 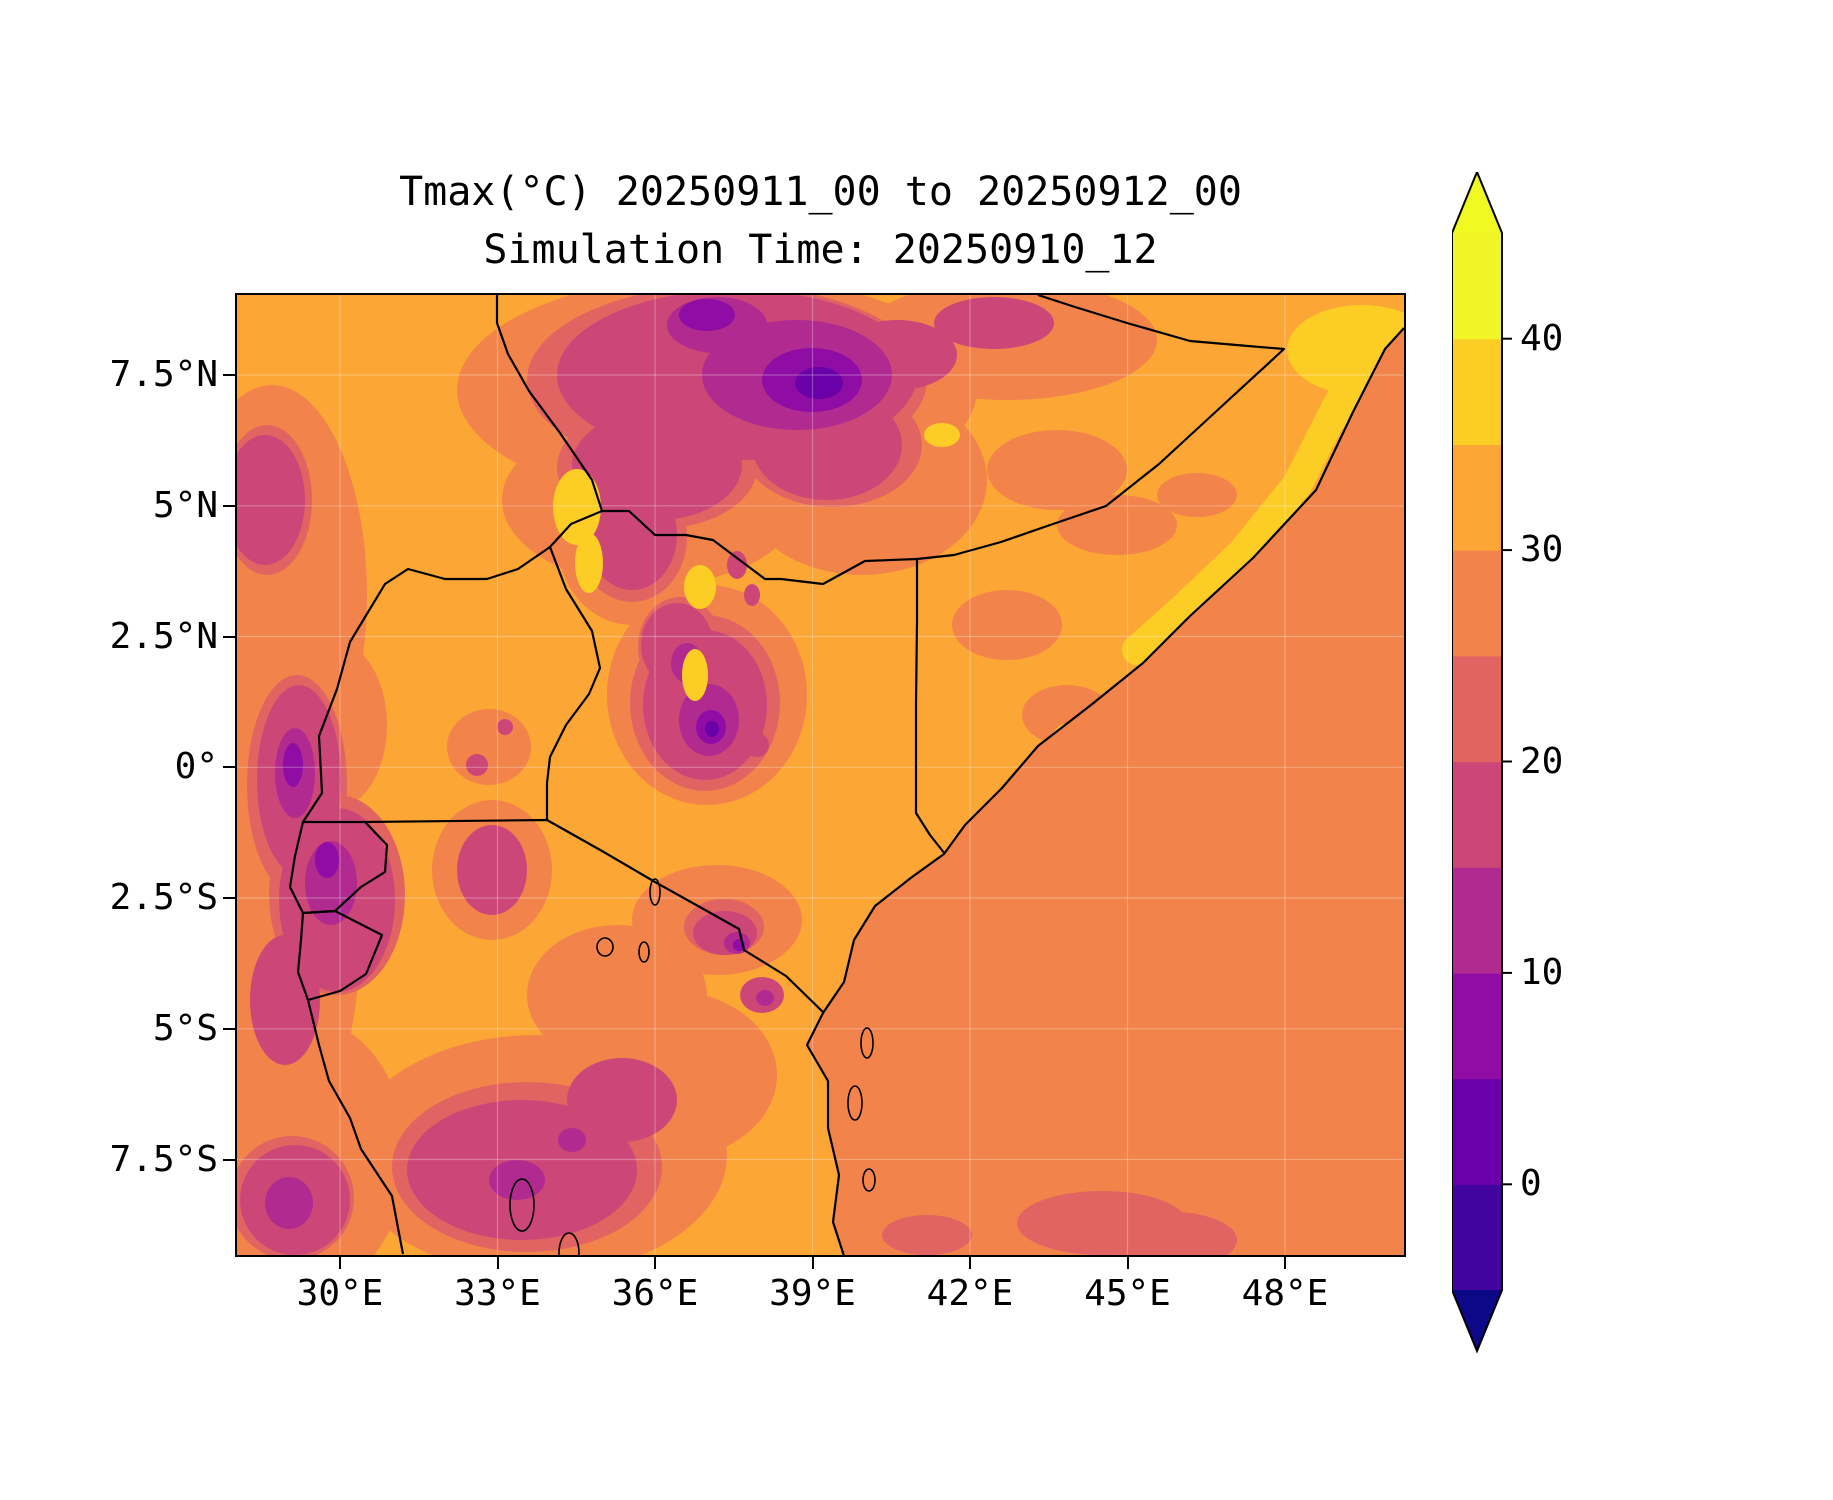 I want to click on colorbar, so click(x=1482, y=763).